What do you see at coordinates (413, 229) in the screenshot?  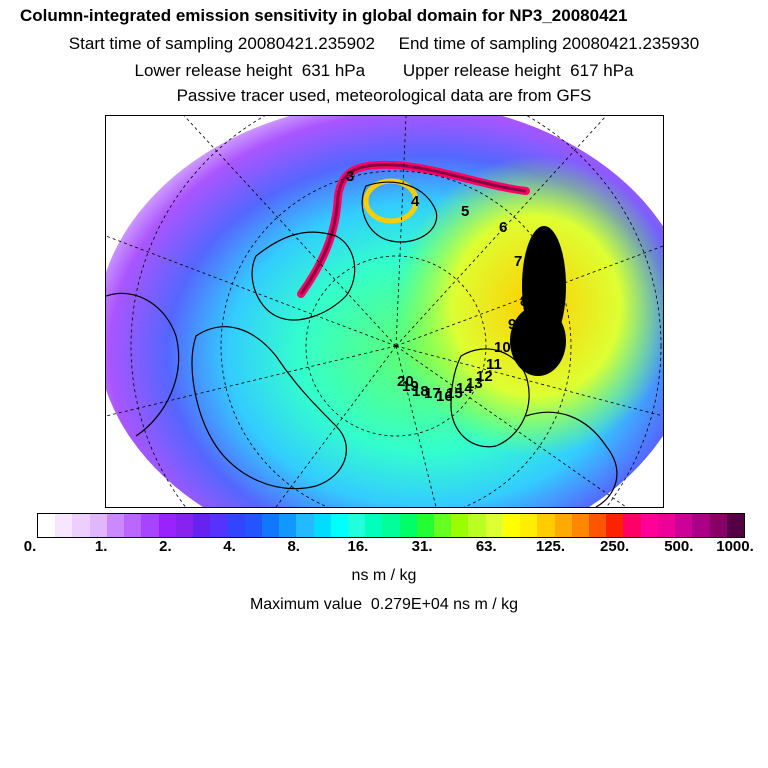 I see `plume-track-inner` at bounding box center [413, 229].